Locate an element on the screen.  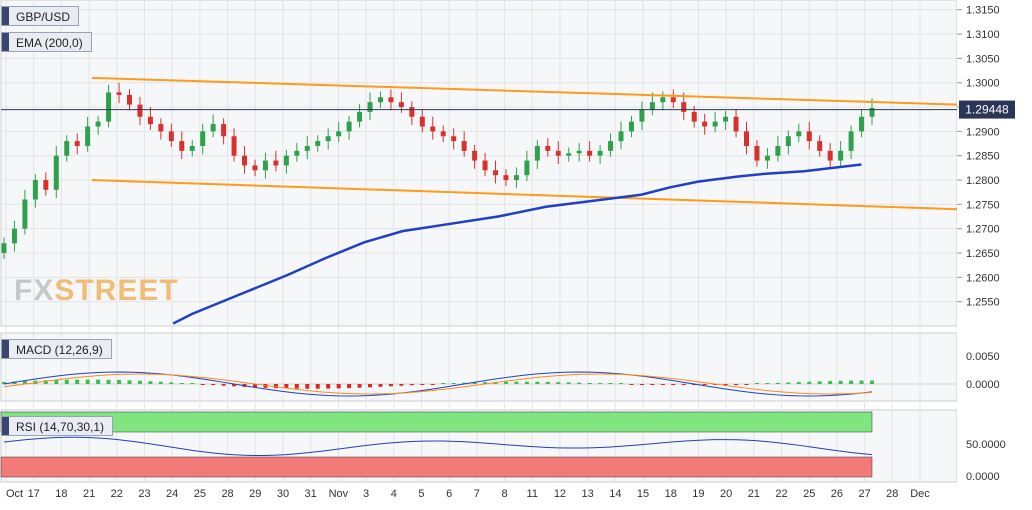
price-tick-label-10: 1.2650 is located at coordinates (983, 254).